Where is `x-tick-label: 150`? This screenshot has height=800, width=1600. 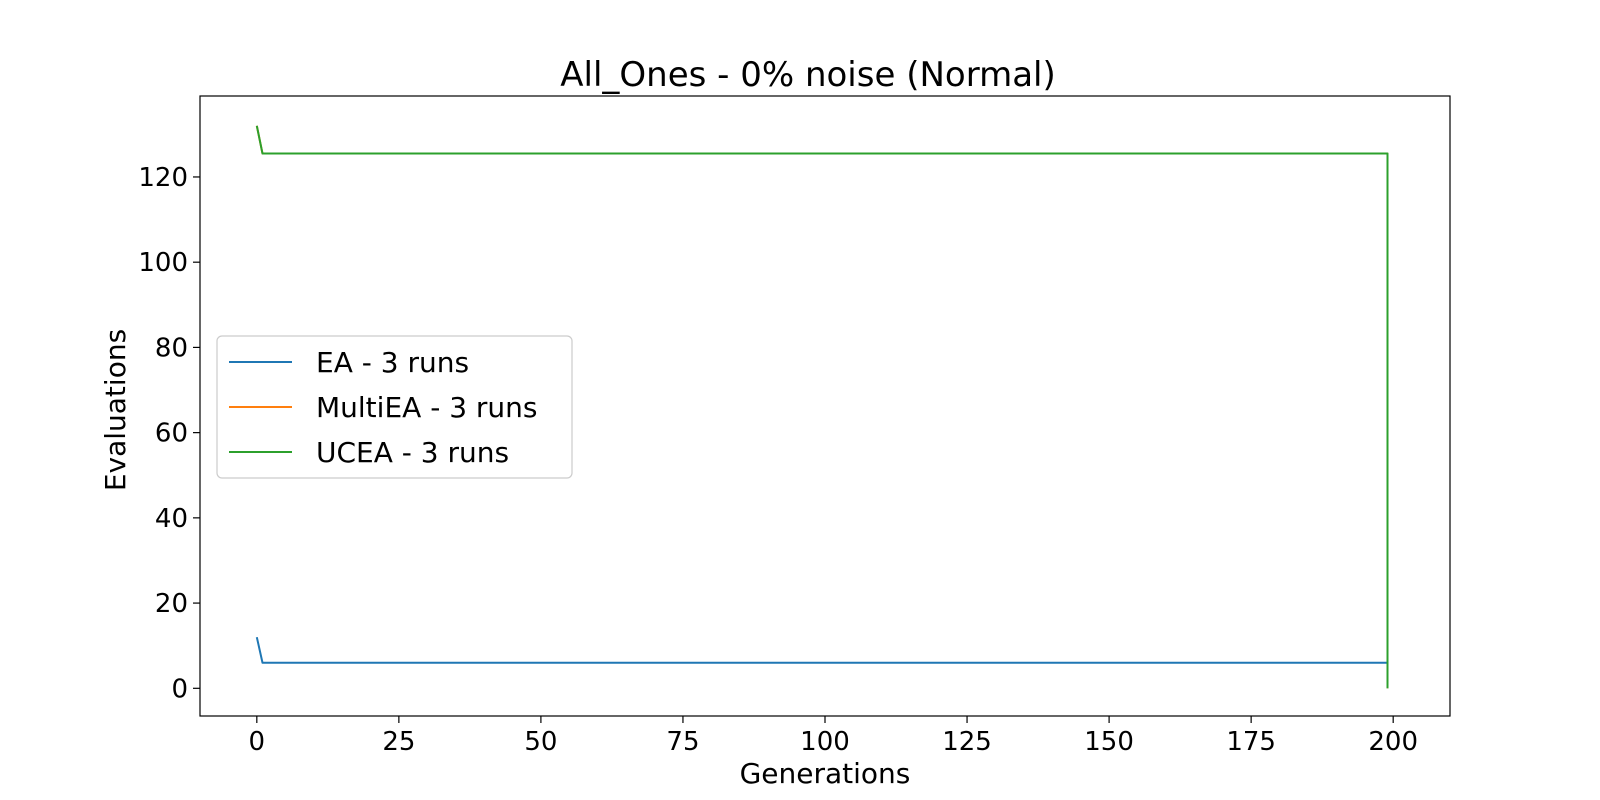
x-tick-label: 150 is located at coordinates (1109, 742).